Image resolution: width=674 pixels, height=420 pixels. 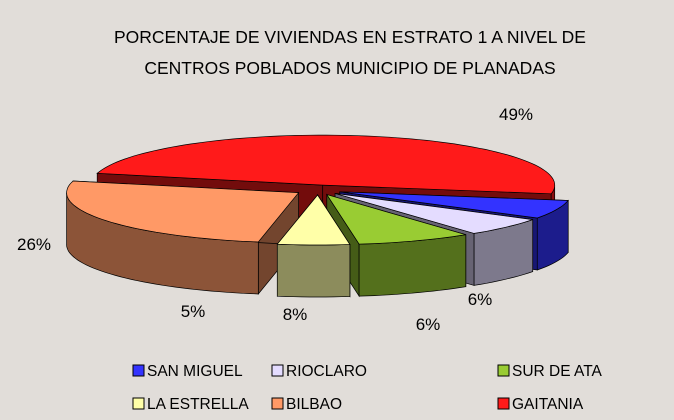 I want to click on legend-label: GAITANIA, so click(x=548, y=404).